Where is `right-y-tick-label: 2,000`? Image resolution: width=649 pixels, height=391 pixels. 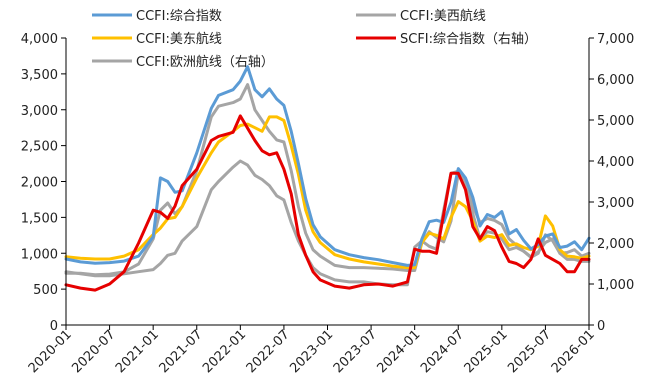
right-y-tick-label: 2,000 is located at coordinates (615, 244).